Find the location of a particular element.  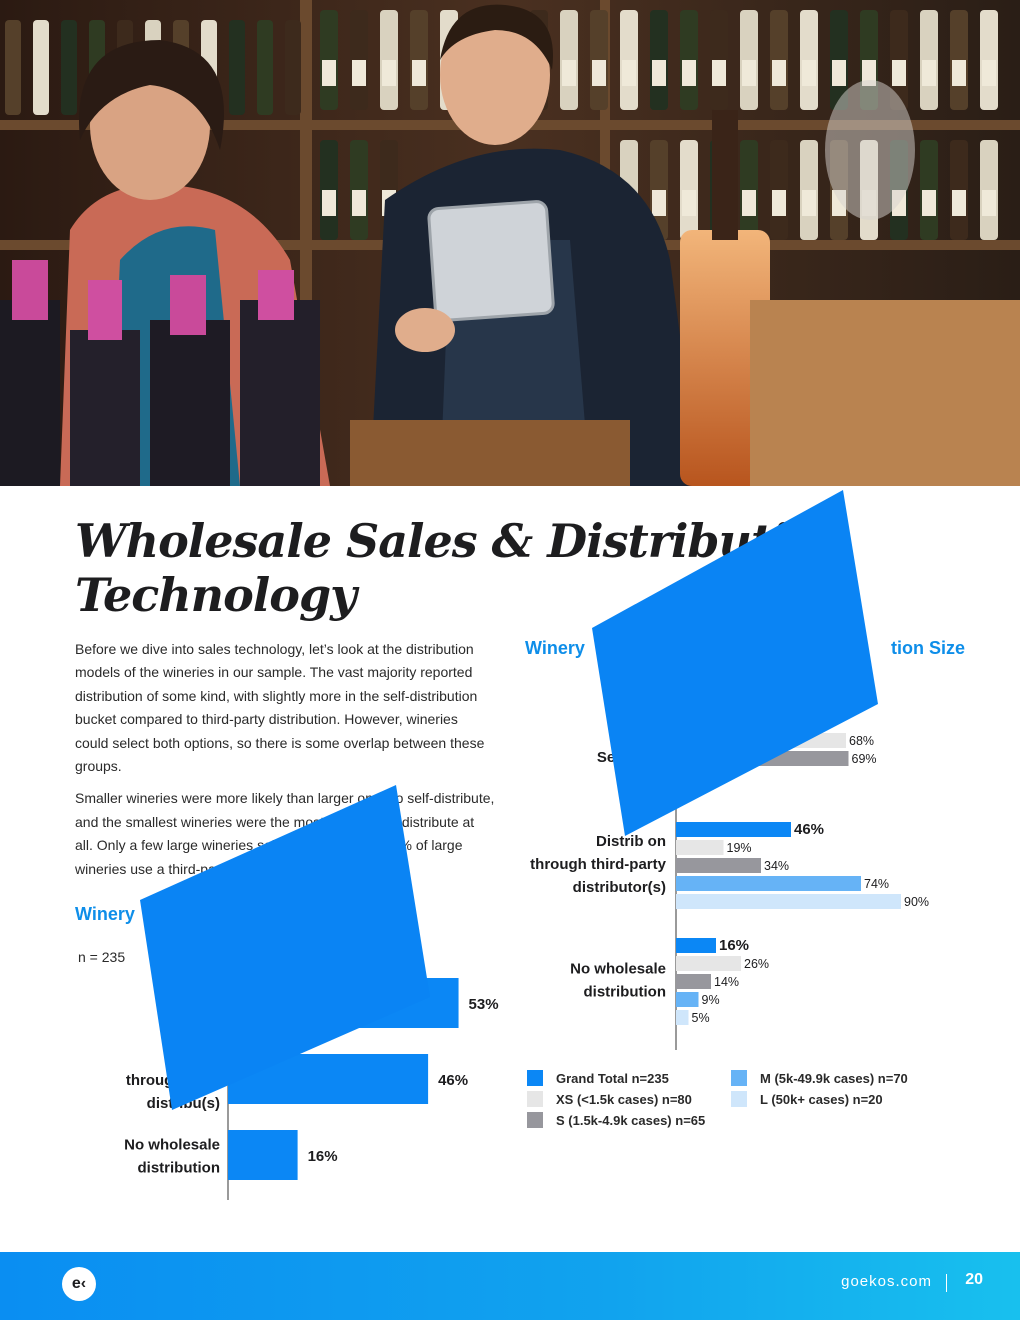

chart2-value-label: 14% is located at coordinates (726, 982).